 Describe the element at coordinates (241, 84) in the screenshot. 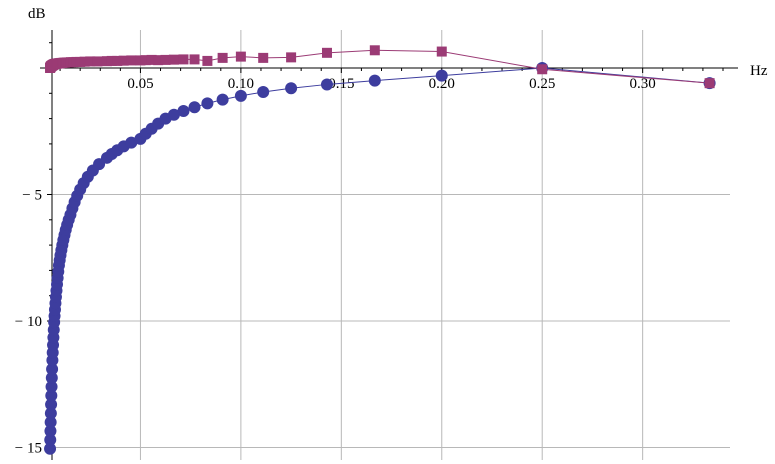

I see `x-tick-label: 0.10` at that location.